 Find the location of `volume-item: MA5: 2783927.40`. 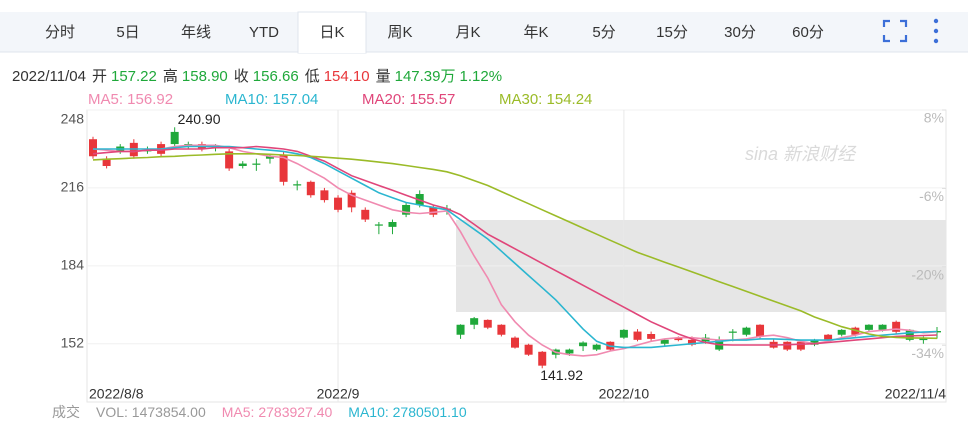

volume-item: MA5: 2783927.40 is located at coordinates (277, 412).